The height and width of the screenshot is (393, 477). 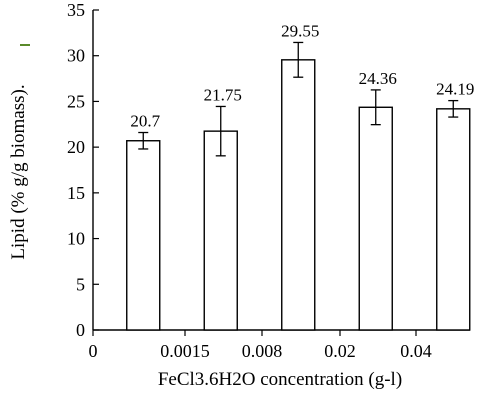 I want to click on x-tick-label: 0.02, so click(x=340, y=351).